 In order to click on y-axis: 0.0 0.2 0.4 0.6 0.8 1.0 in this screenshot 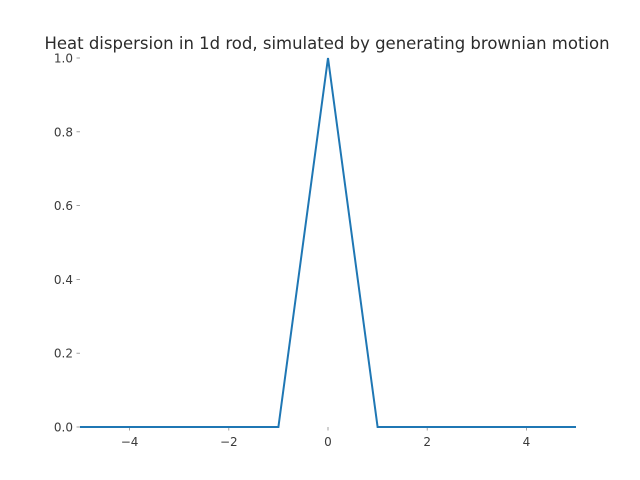, I will do `click(67, 243)`.